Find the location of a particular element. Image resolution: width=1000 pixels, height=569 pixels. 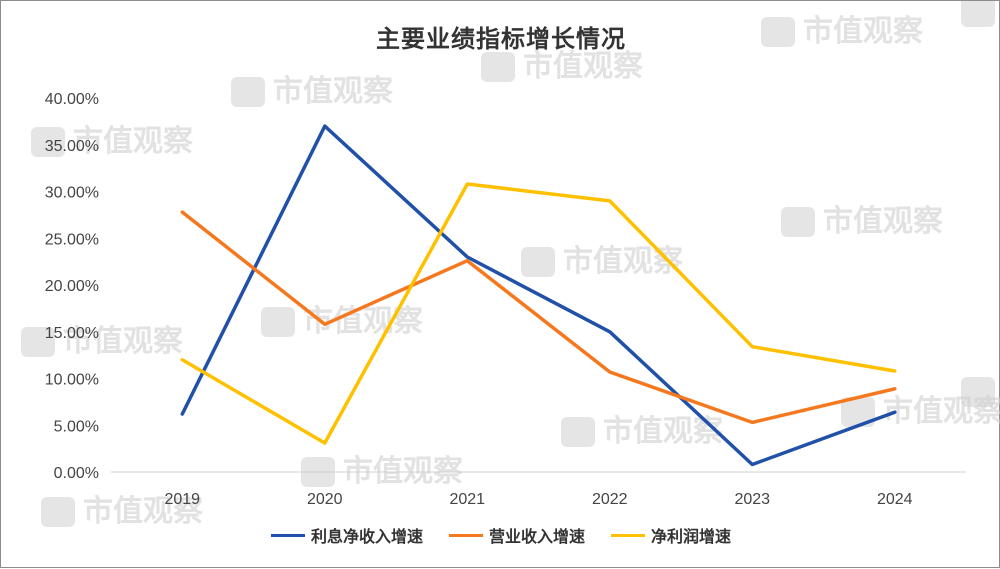

y-tick-label: 35.00% is located at coordinates (72, 146).